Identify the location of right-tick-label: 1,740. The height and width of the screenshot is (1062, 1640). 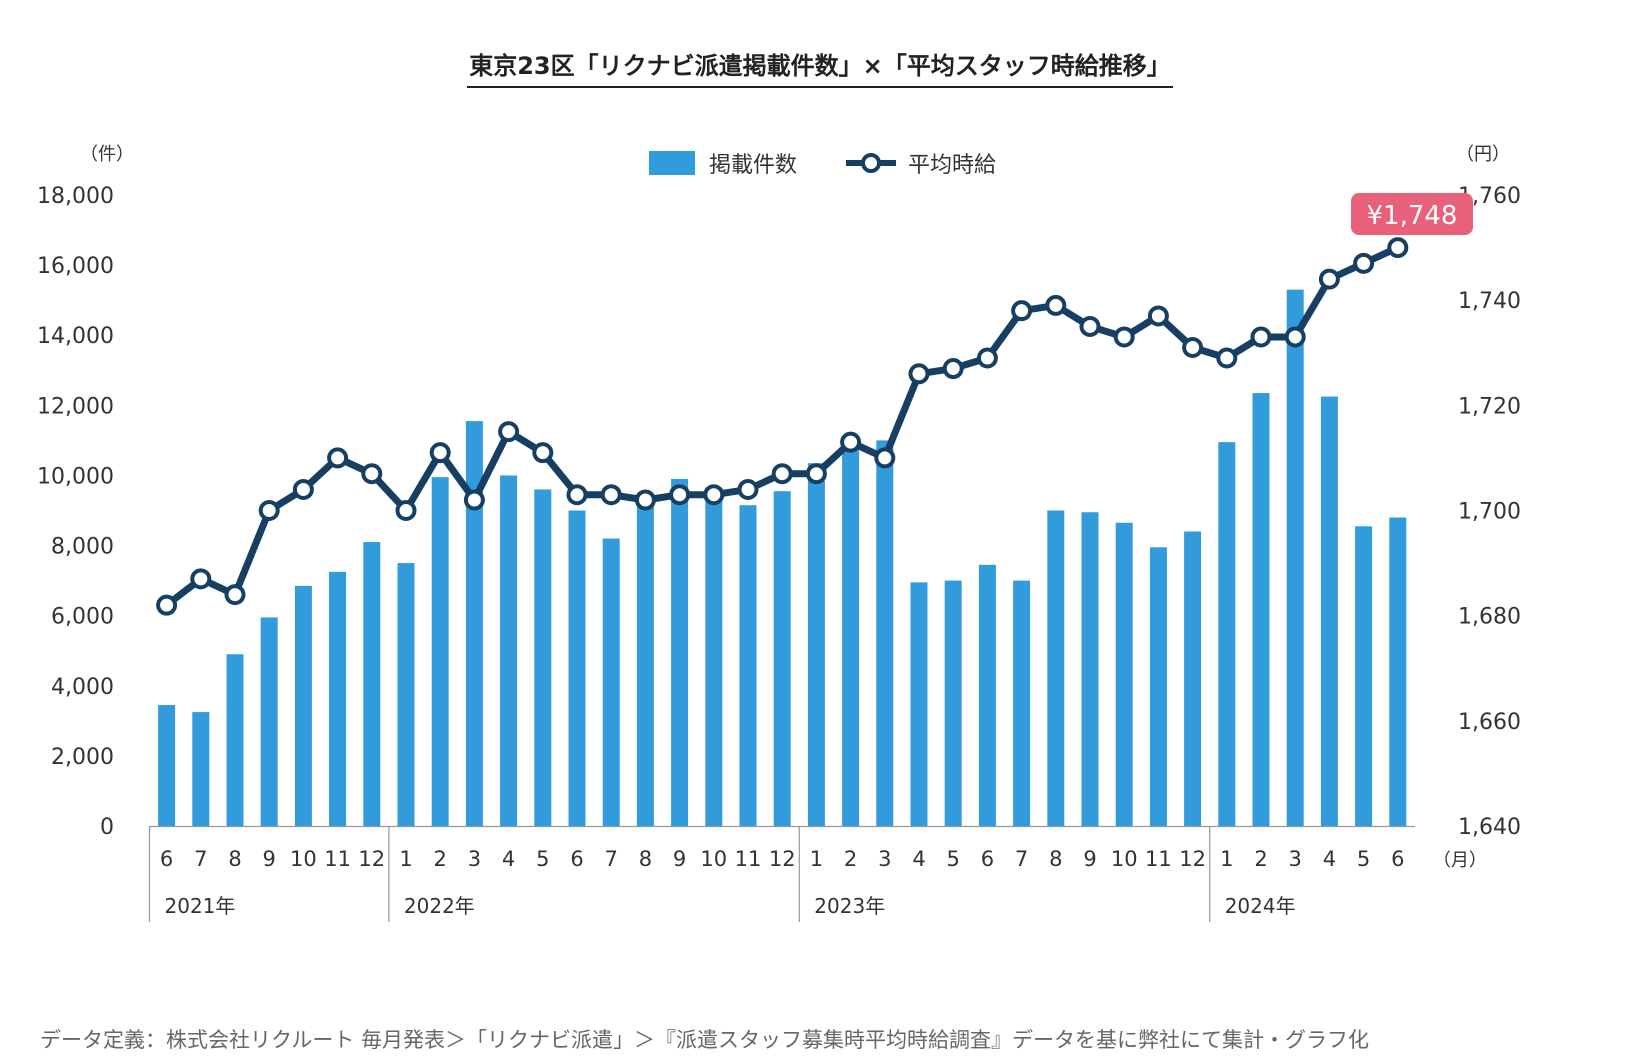
(1489, 301).